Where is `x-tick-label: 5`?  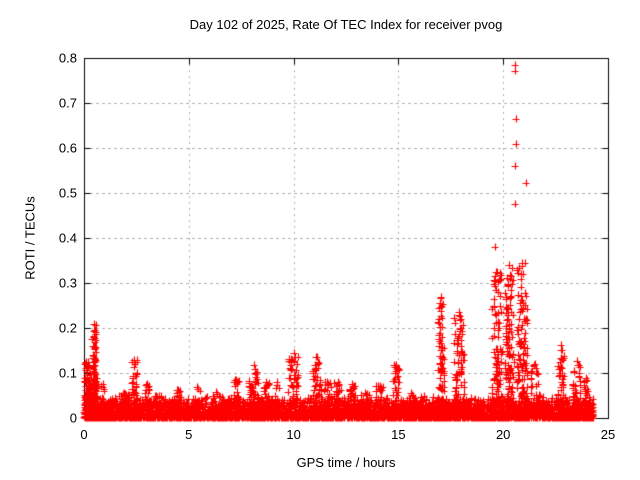 x-tick-label: 5 is located at coordinates (189, 434).